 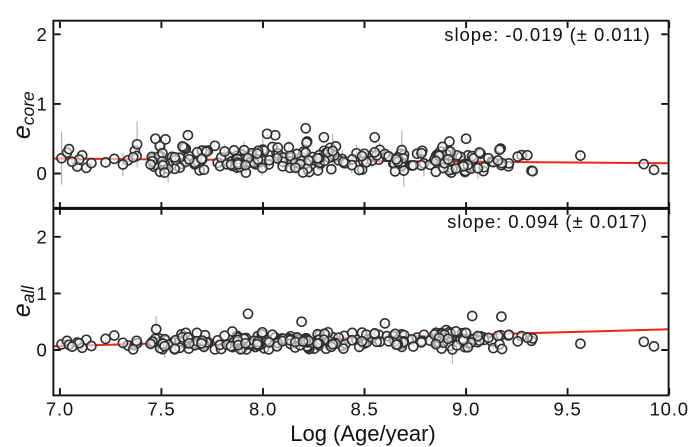 What do you see at coordinates (161, 408) in the screenshot?
I see `svg-text: 7.5` at bounding box center [161, 408].